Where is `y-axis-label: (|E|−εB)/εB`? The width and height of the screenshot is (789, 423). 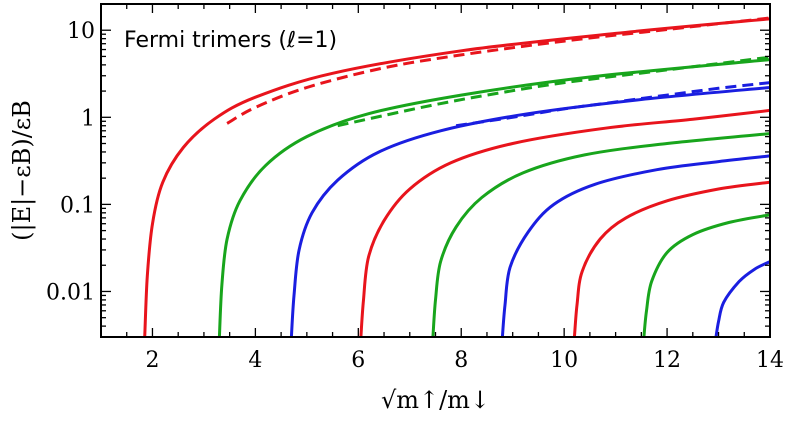 y-axis-label: (|E|−εB)/εB is located at coordinates (22, 170).